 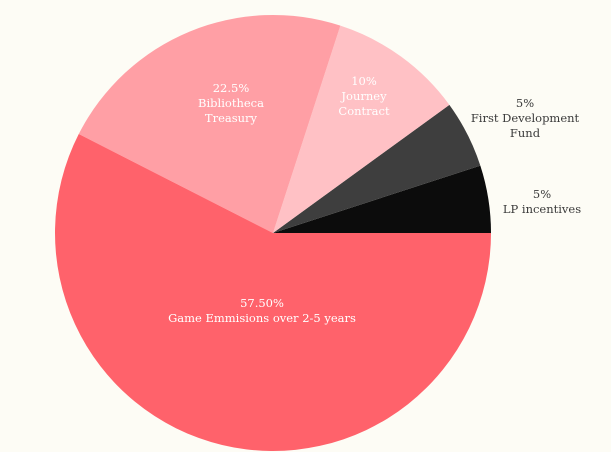 I want to click on slice-percent-label: 57.50%, so click(x=262, y=303).